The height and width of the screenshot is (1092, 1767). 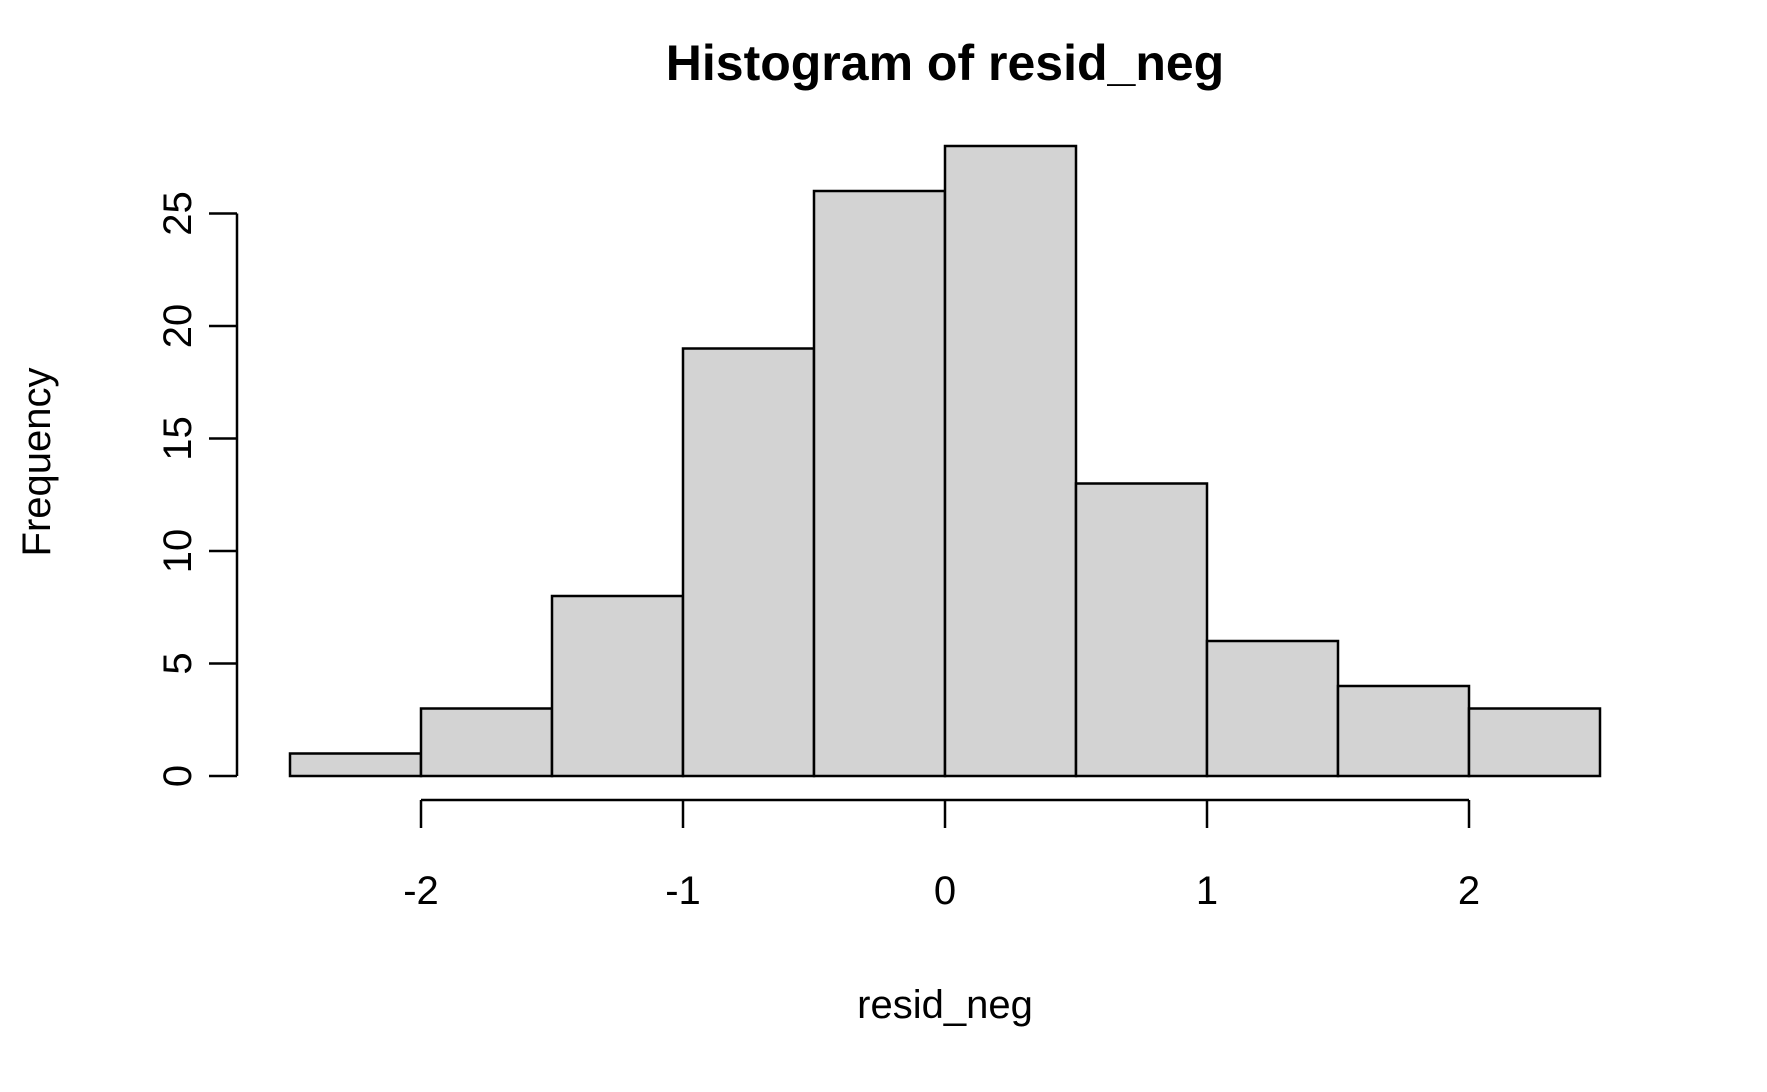 What do you see at coordinates (1207, 891) in the screenshot?
I see `x-tick-label-3: 1` at bounding box center [1207, 891].